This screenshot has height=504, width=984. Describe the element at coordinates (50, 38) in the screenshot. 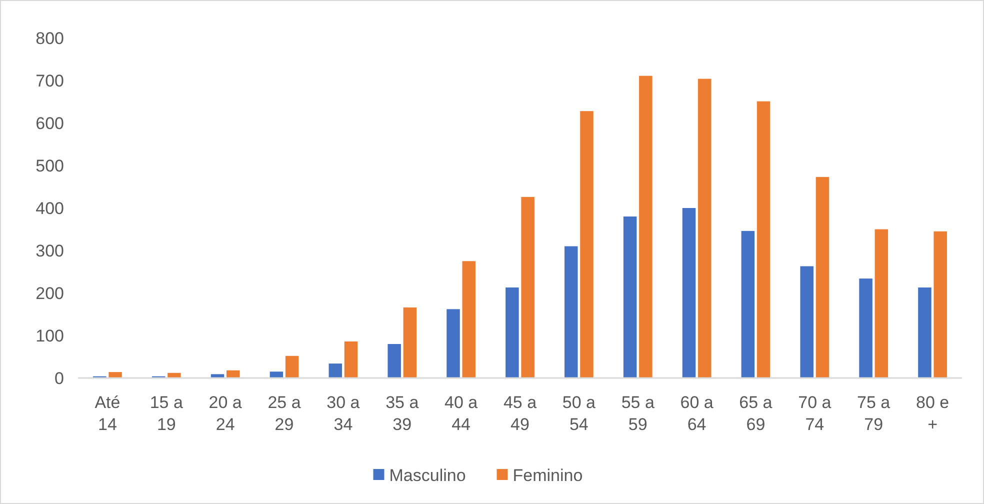

I see `y-tick-label: 800` at that location.